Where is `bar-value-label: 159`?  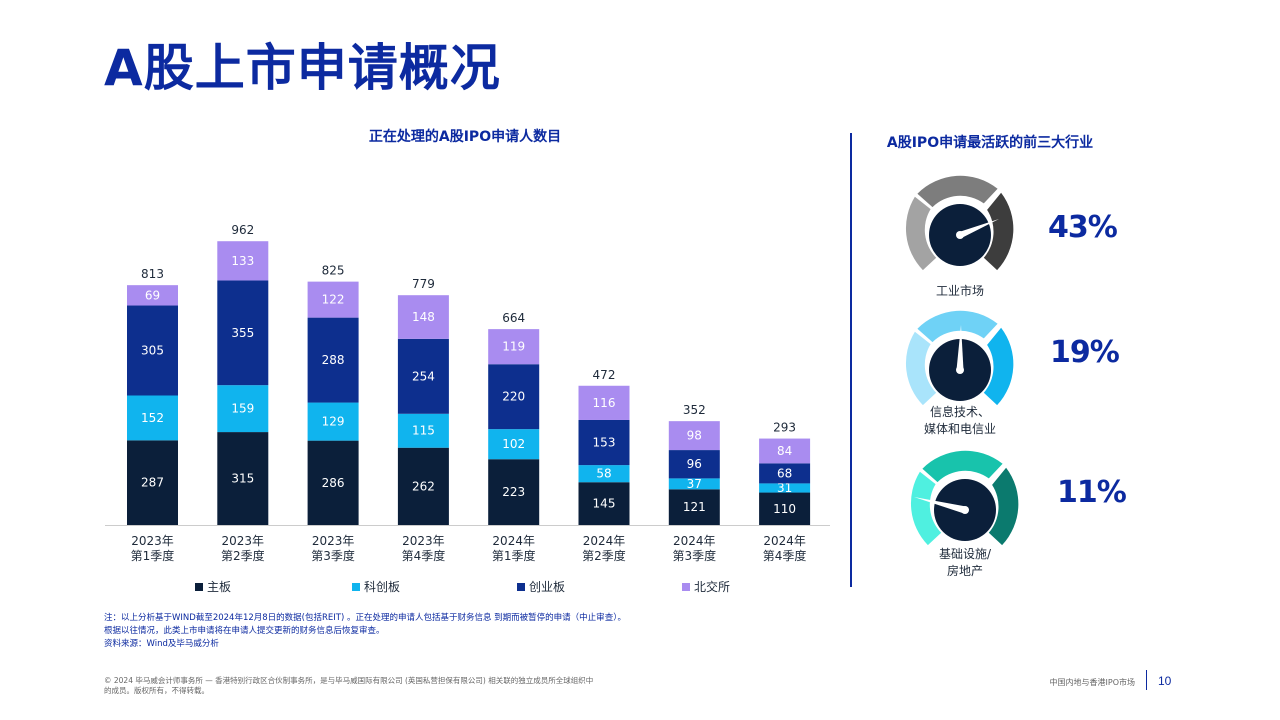
bar-value-label: 159 is located at coordinates (242, 409).